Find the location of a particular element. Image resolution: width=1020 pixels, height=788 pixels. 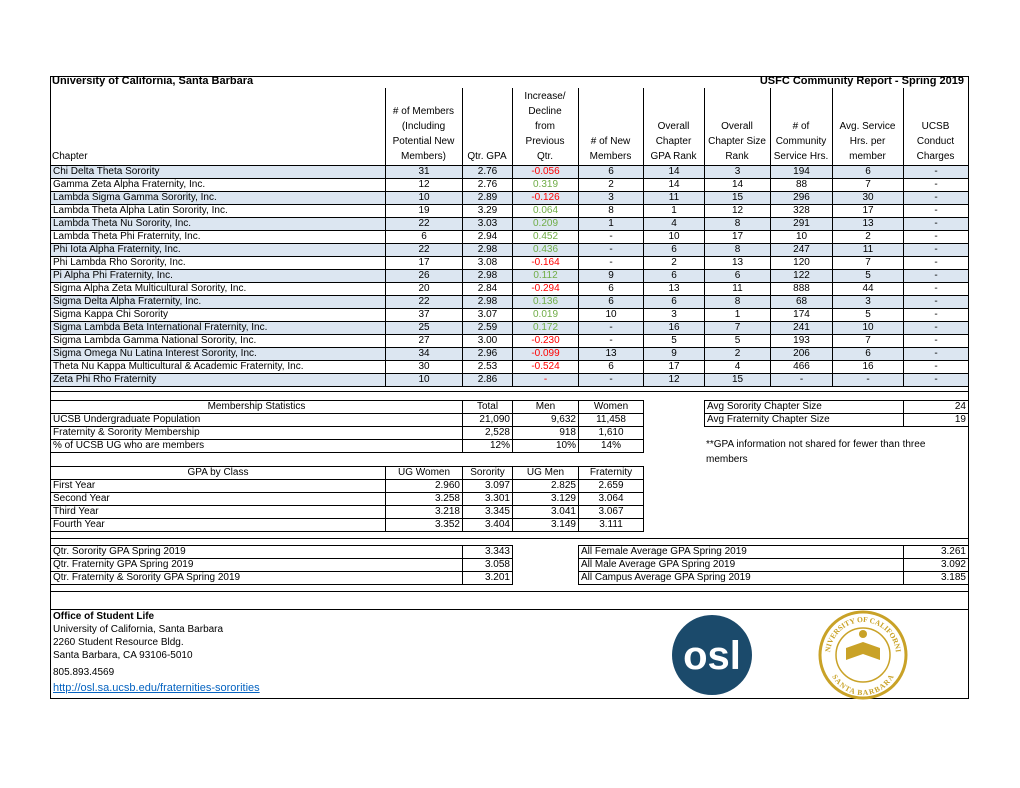

seal-ring is located at coordinates (863, 655).